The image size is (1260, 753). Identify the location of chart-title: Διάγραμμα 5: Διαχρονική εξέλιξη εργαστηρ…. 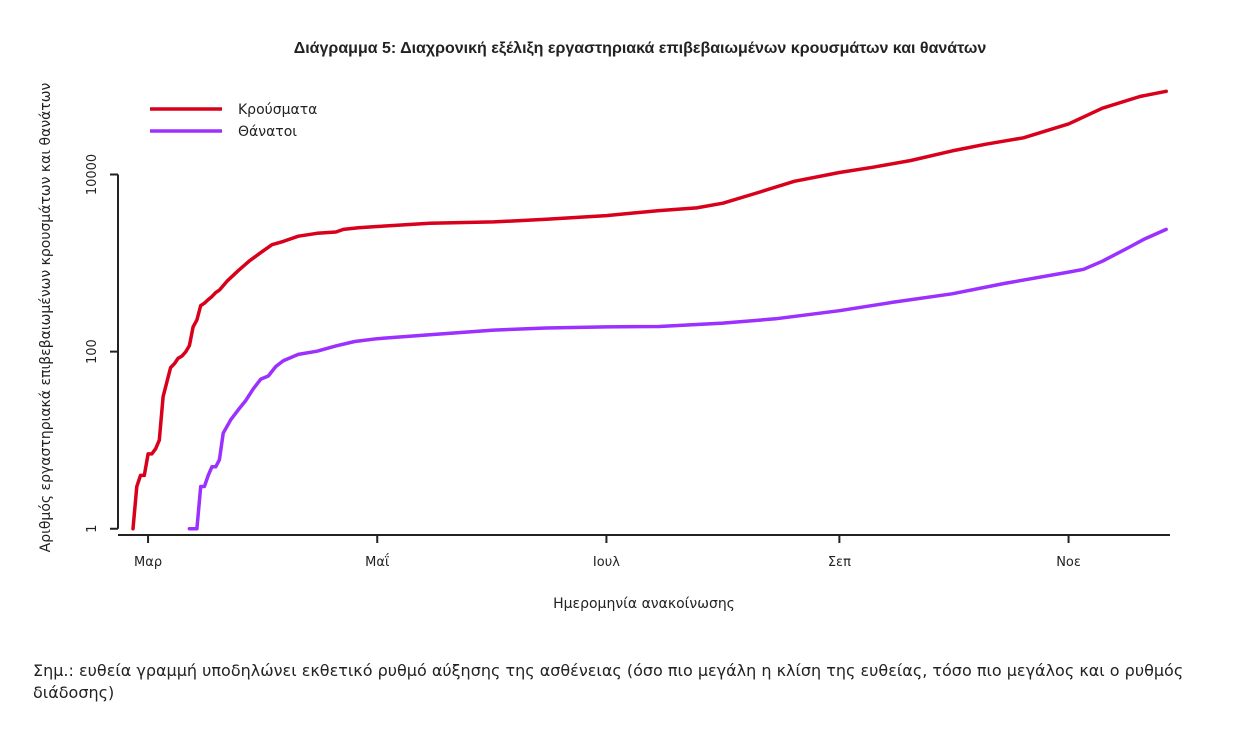
(640, 48).